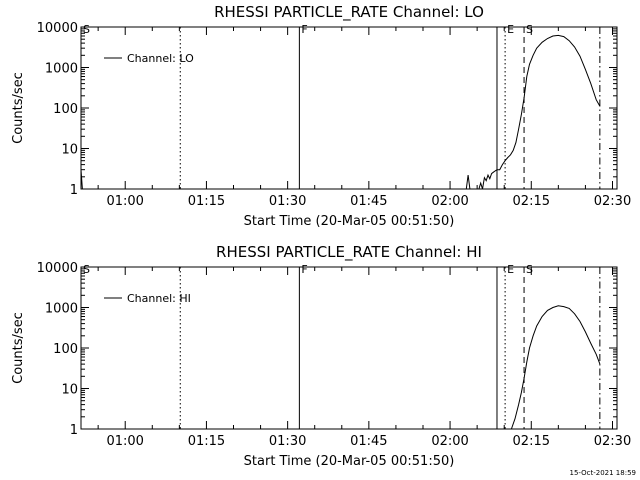 The height and width of the screenshot is (480, 640). Describe the element at coordinates (349, 221) in the screenshot. I see `x-axis-label-lo: Start Time (20-Mar-05 00:51:50)` at that location.